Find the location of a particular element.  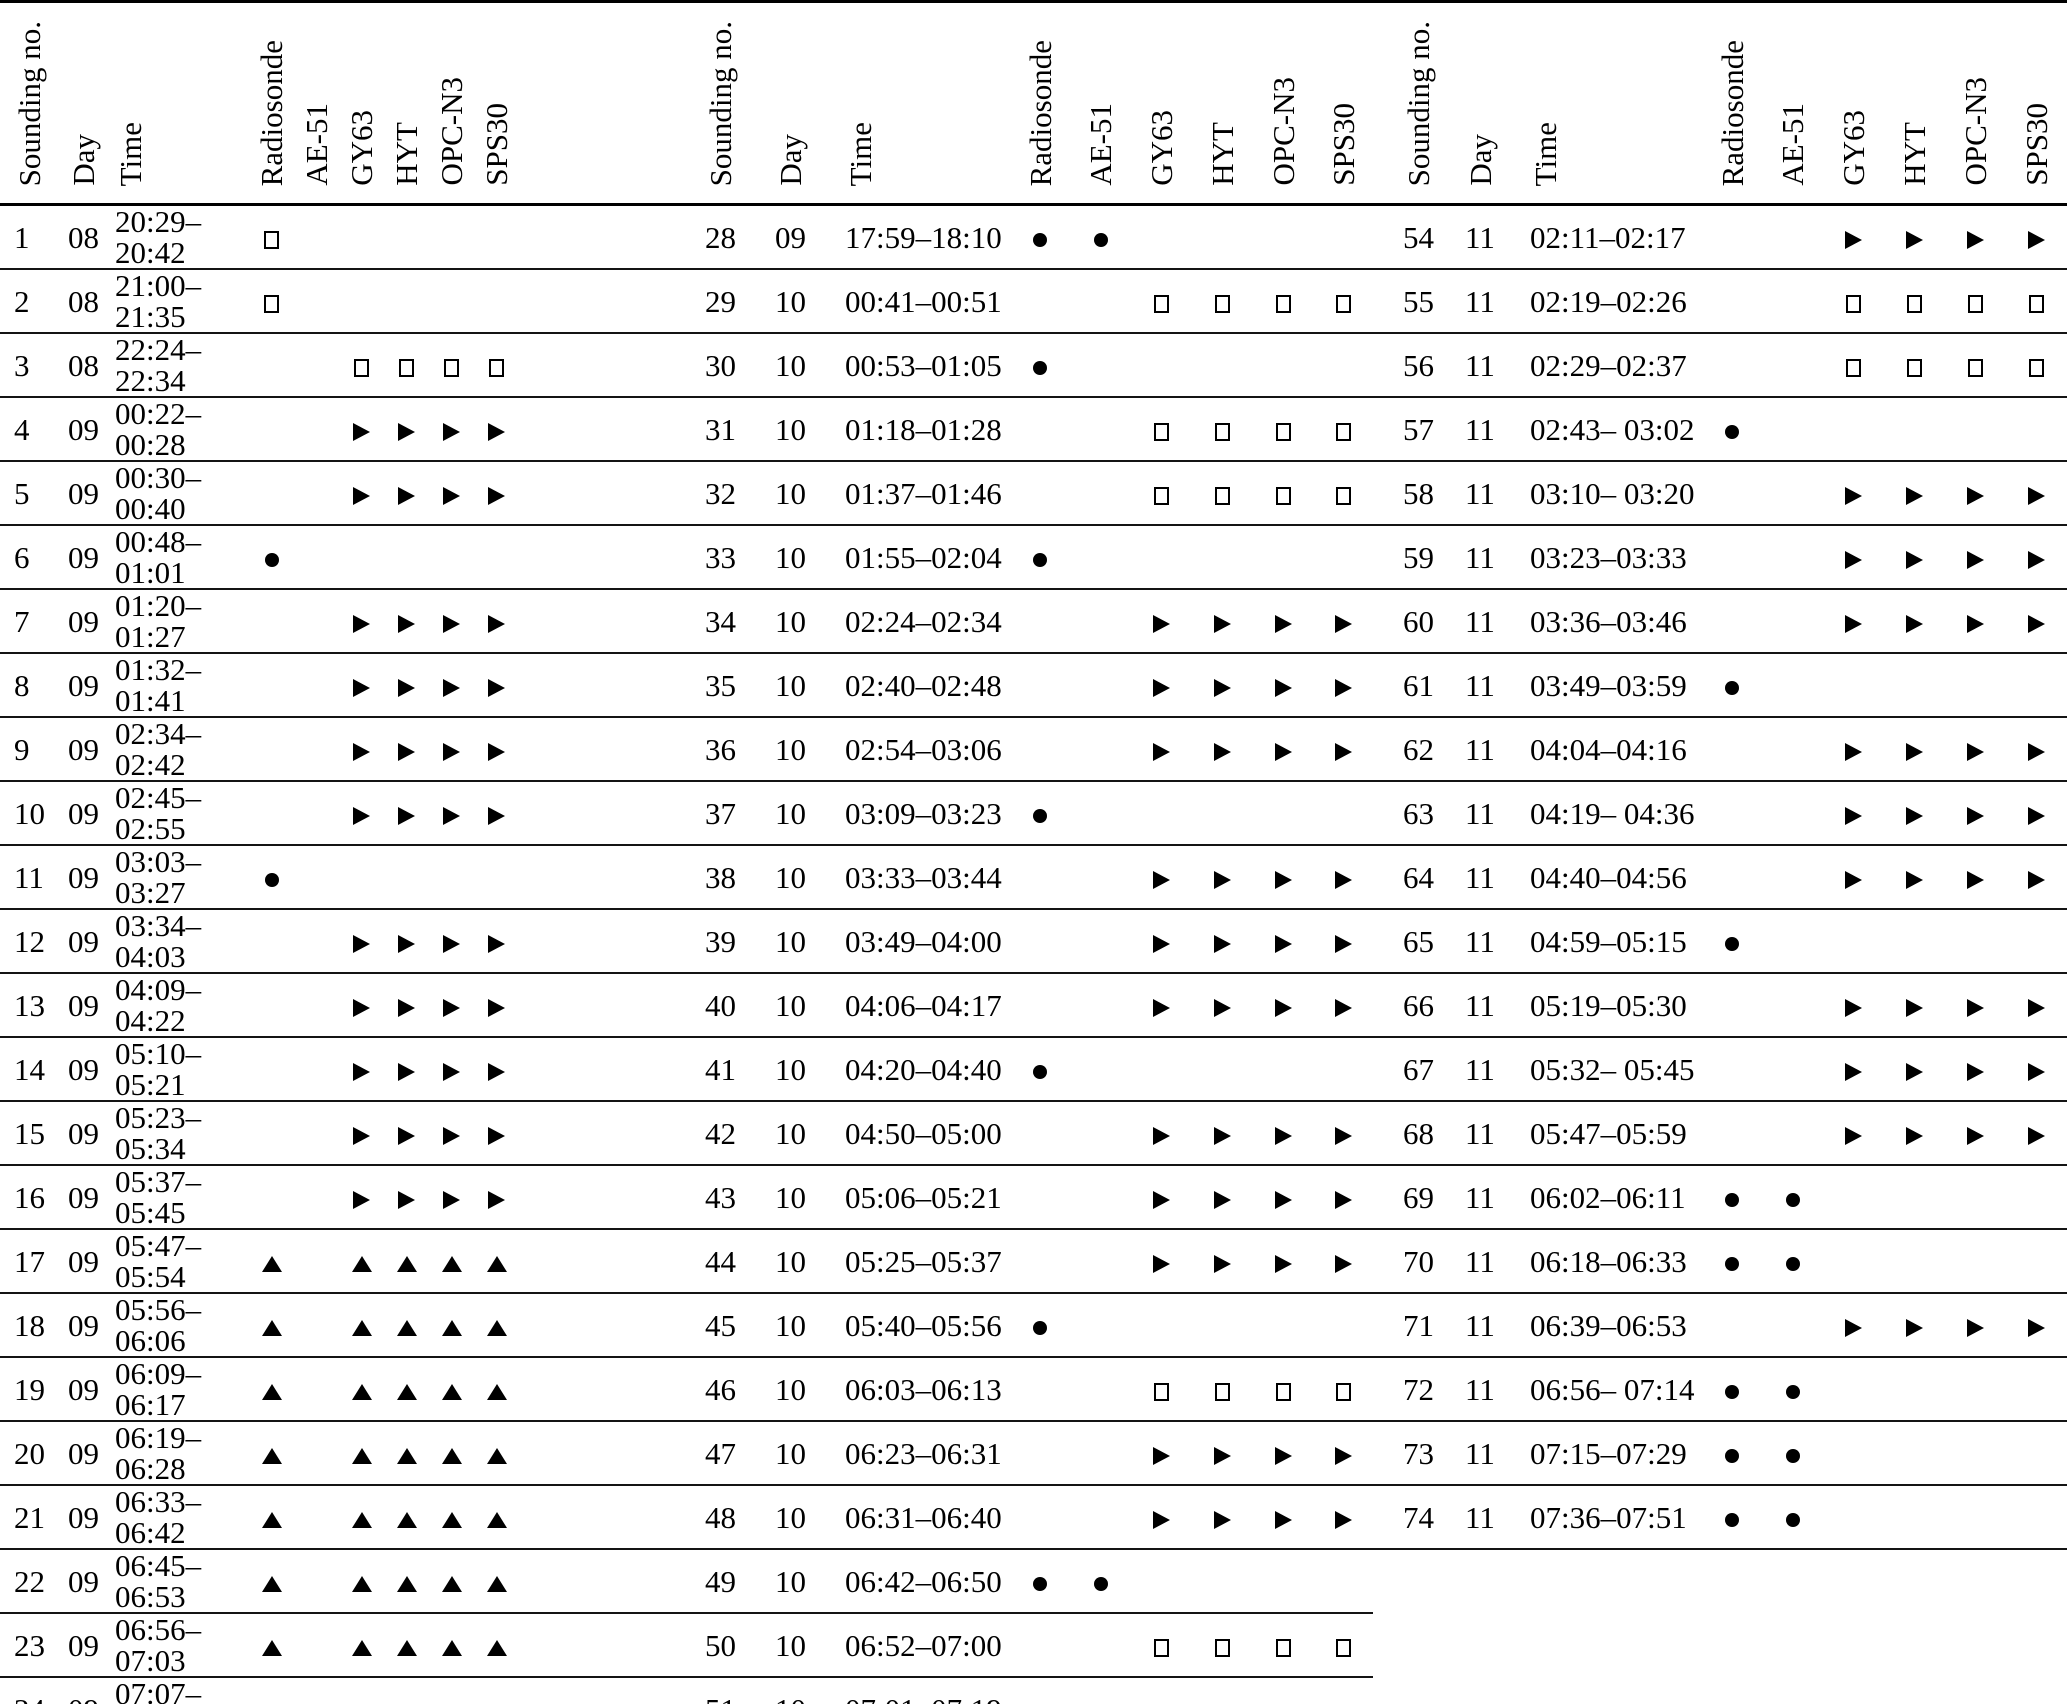

rotated-column-label: HYT is located at coordinates (1222, 154).